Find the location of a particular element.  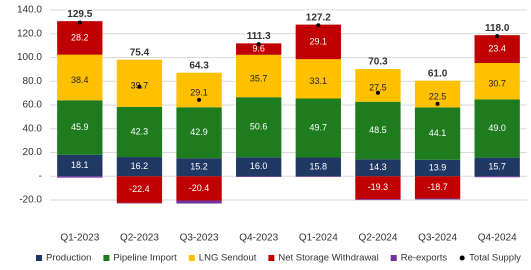

value-label: 42.9 is located at coordinates (199, 132).